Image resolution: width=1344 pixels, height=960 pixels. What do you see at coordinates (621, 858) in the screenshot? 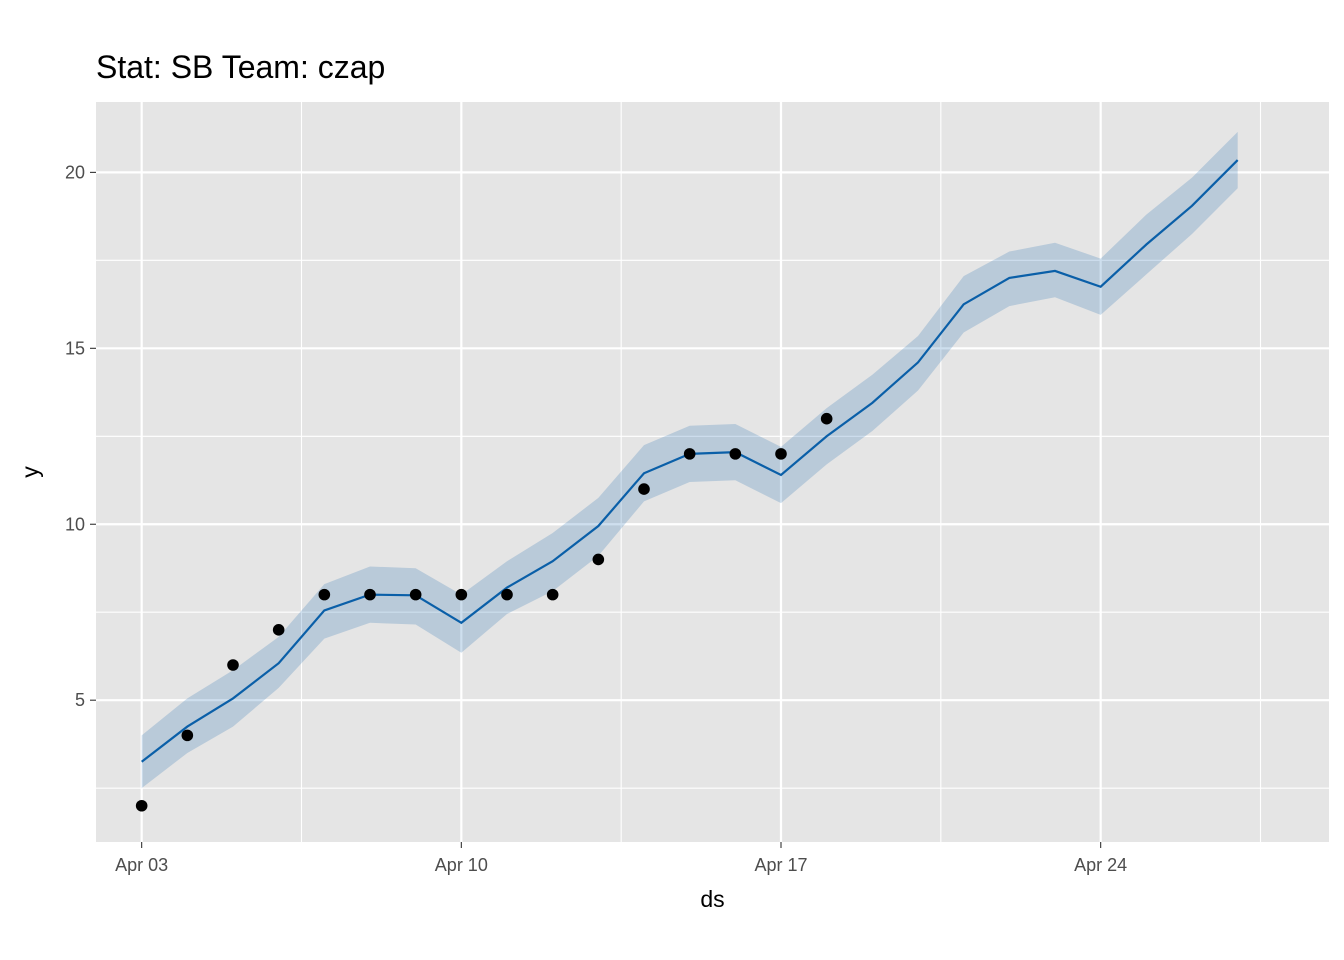
I see `x-axis: Apr 03 Apr 10 Apr 17 Apr 24` at bounding box center [621, 858].